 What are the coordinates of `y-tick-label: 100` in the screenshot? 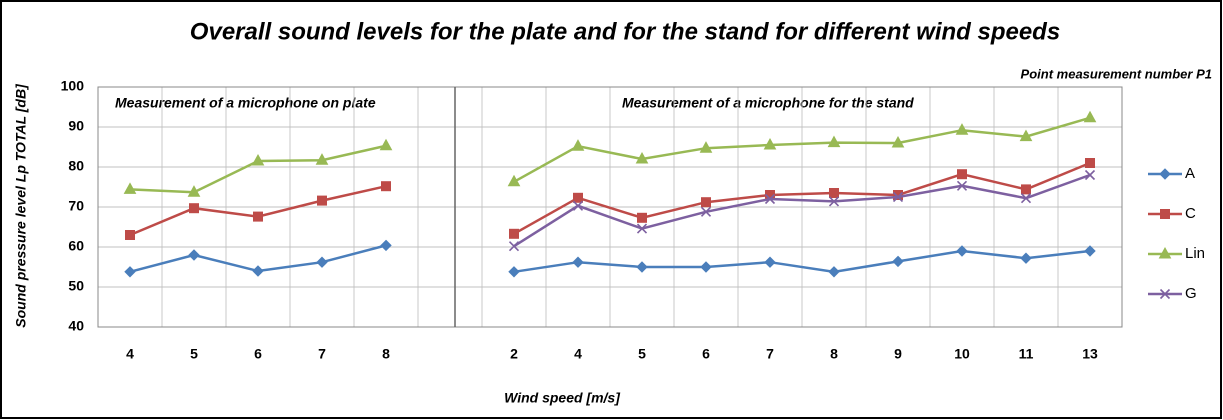 It's located at (73, 86).